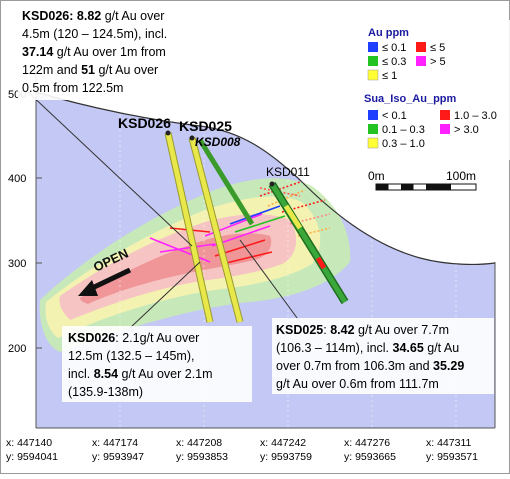 This screenshot has width=510, height=479. Describe the element at coordinates (144, 123) in the screenshot. I see `label-ksd026: KSD026` at that location.